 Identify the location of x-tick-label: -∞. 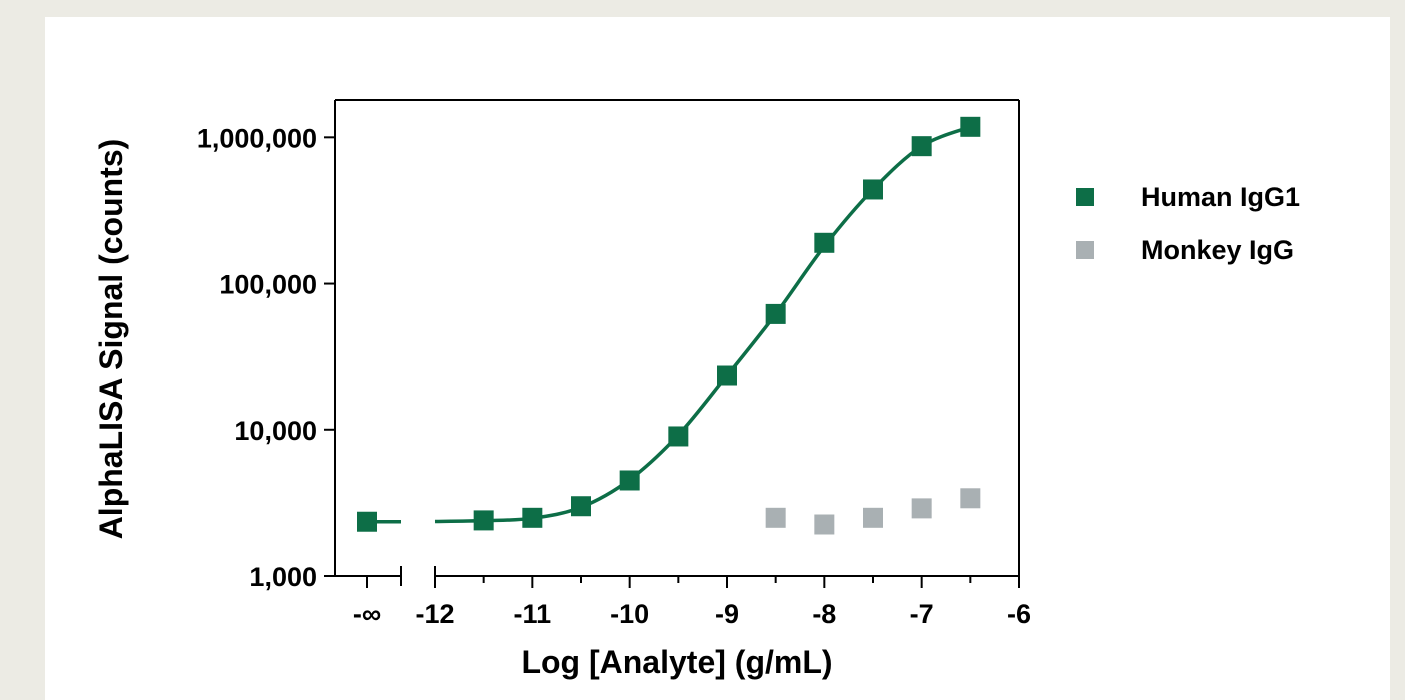
(367, 614).